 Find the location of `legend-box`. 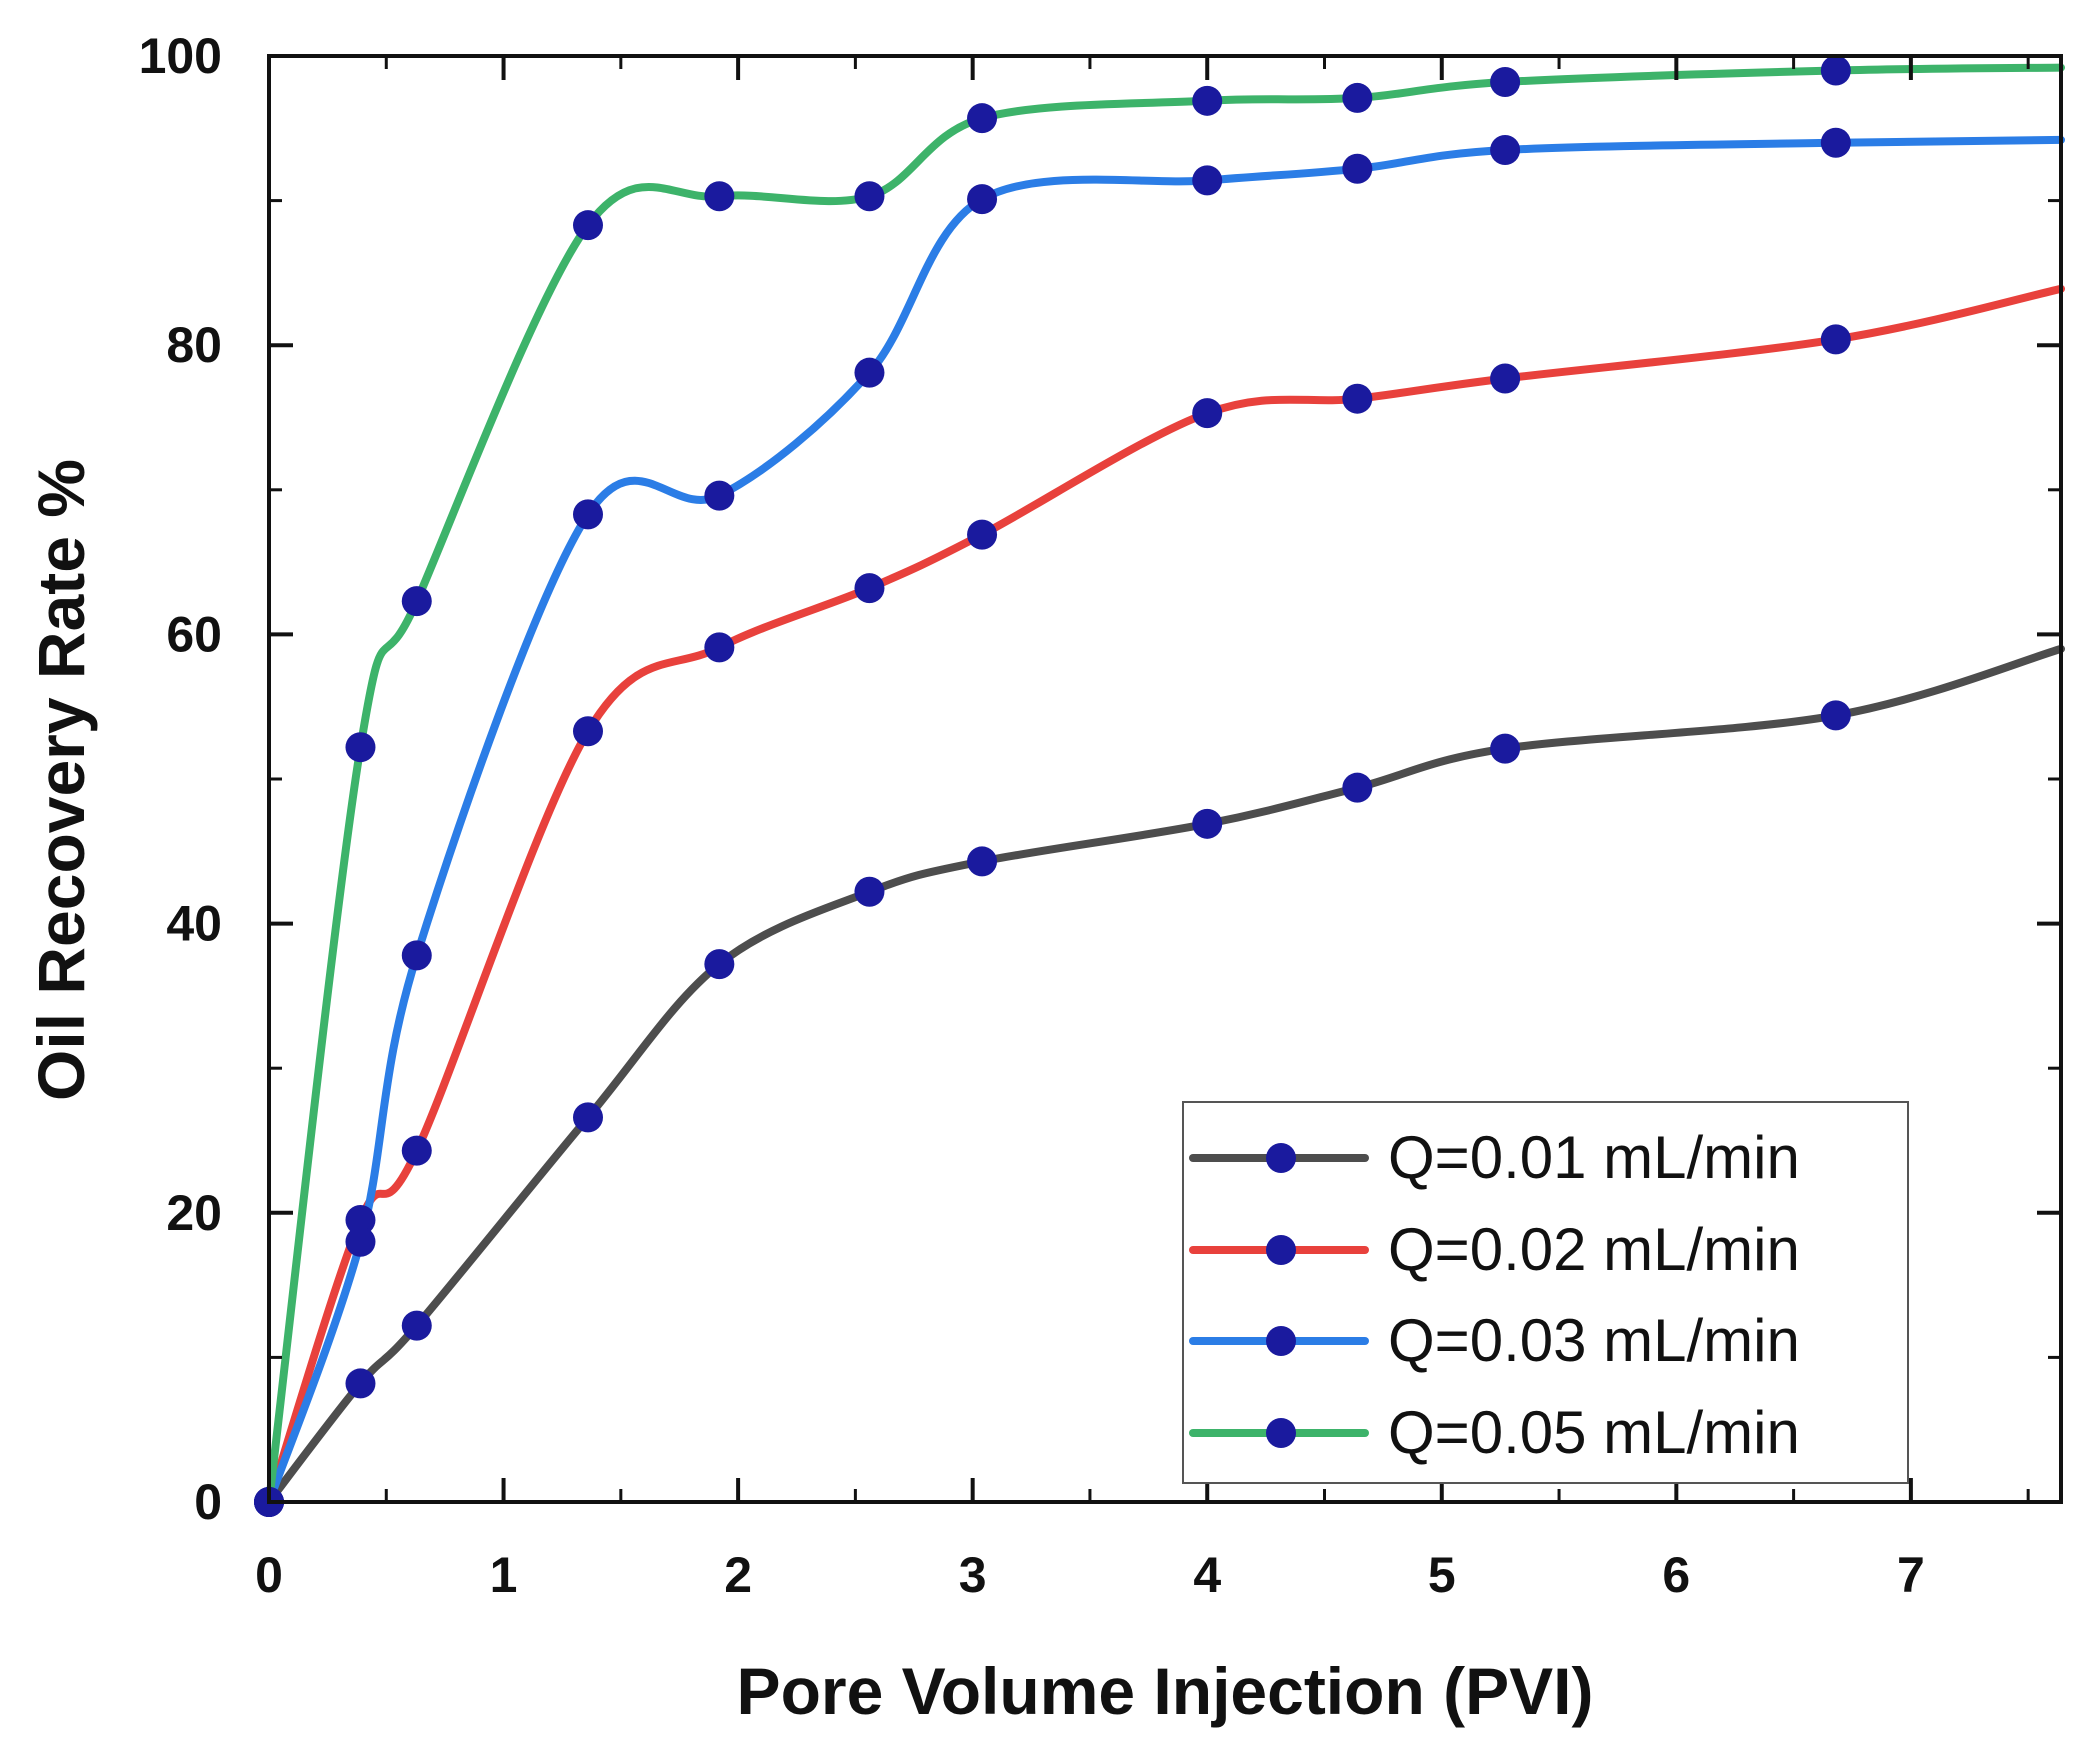

legend-box is located at coordinates (1545, 1292).